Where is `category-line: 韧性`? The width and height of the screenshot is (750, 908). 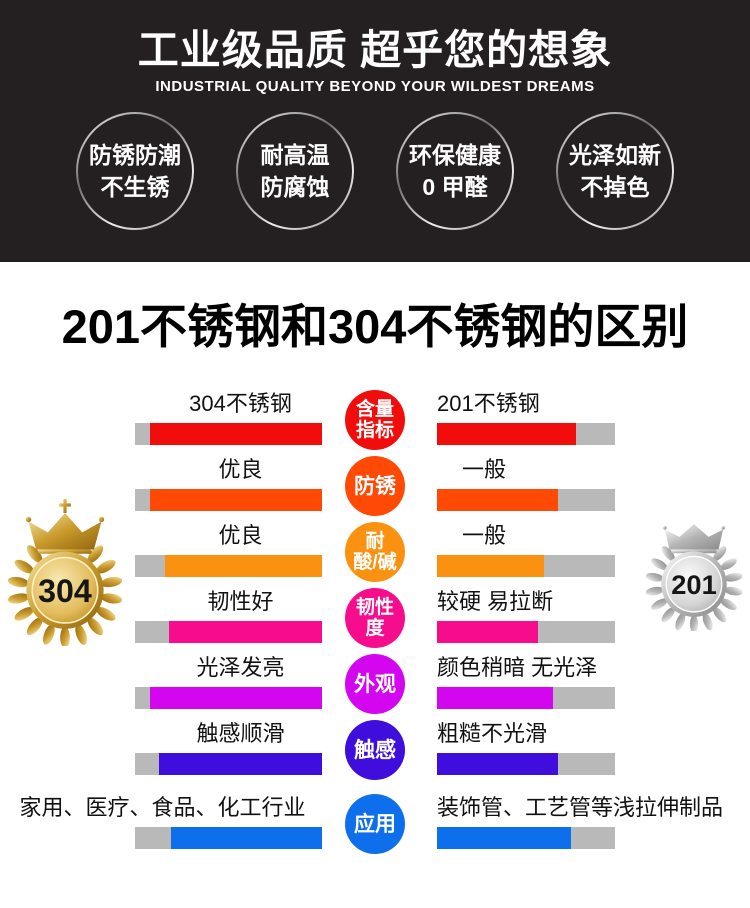
category-line: 韧性 is located at coordinates (374, 607).